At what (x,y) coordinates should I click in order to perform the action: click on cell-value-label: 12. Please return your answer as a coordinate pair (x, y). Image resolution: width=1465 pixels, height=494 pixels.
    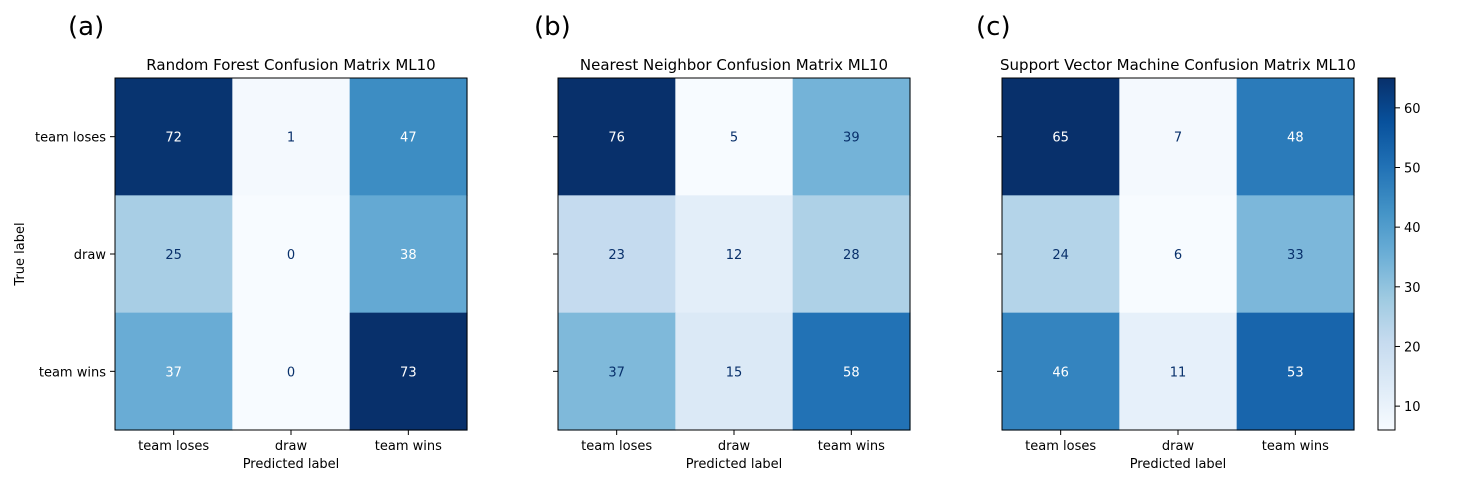
    Looking at the image, I should click on (734, 255).